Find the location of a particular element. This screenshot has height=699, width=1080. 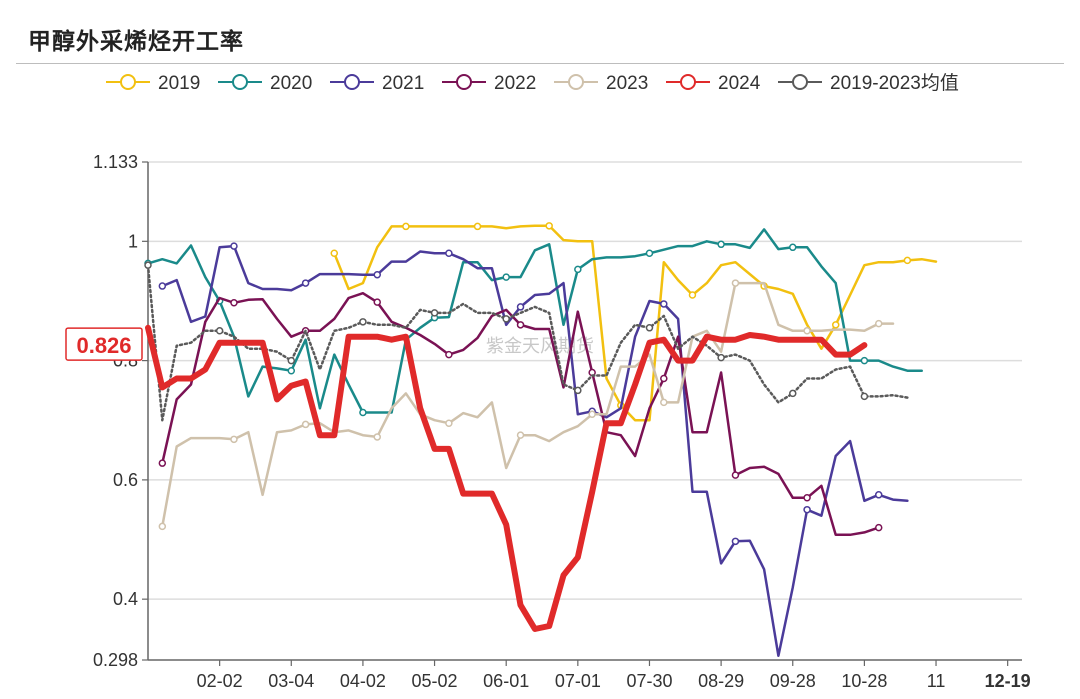

legend-label: 2019 is located at coordinates (179, 83).